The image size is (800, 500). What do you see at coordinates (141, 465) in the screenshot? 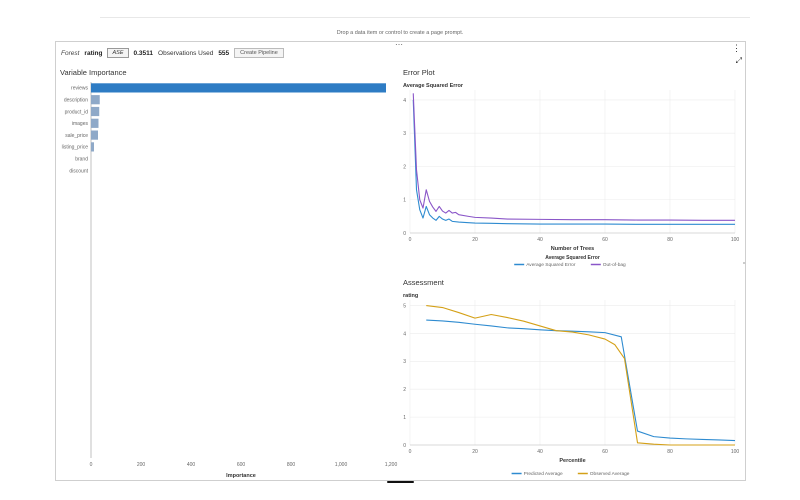
I see `x-tick-label: 200` at bounding box center [141, 465].